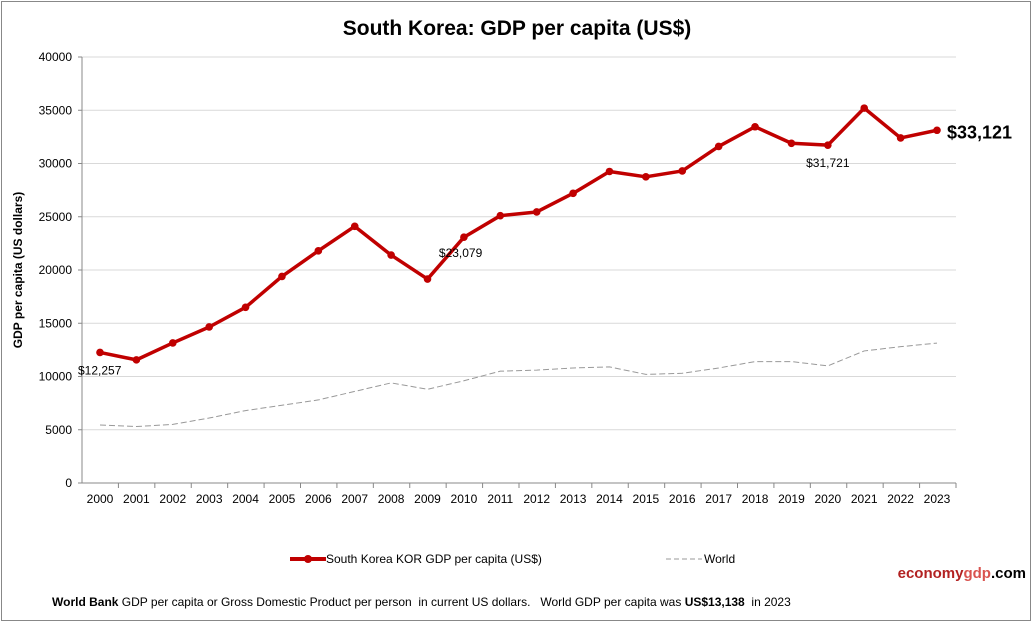  I want to click on x-tick-label: 2009, so click(427, 499).